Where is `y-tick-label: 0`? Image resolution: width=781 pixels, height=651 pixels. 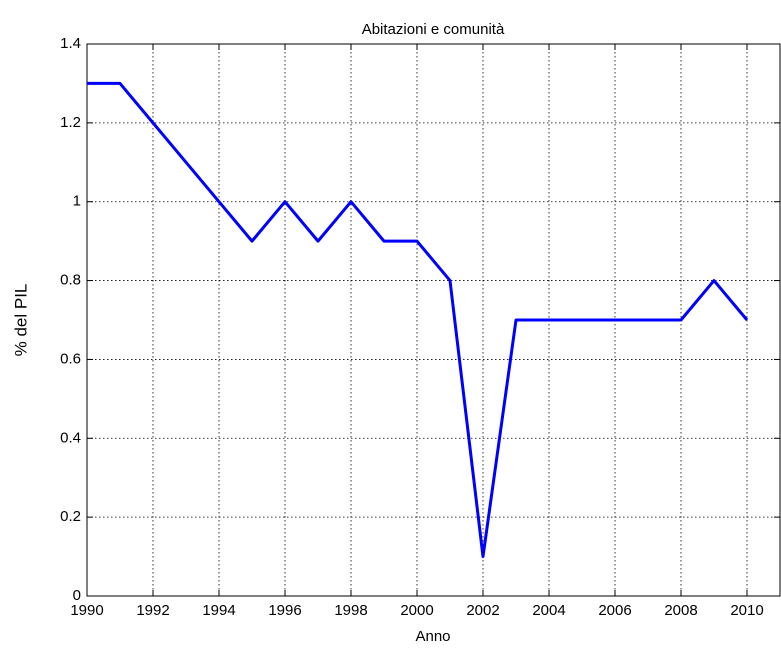 y-tick-label: 0 is located at coordinates (77, 595).